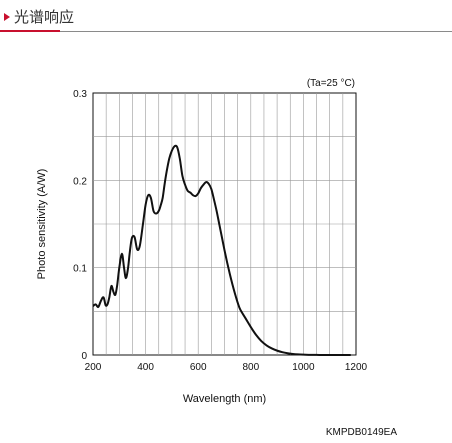 Image resolution: width=452 pixels, height=443 pixels. What do you see at coordinates (80, 269) in the screenshot?
I see `y-tick-label: 0.1` at bounding box center [80, 269].